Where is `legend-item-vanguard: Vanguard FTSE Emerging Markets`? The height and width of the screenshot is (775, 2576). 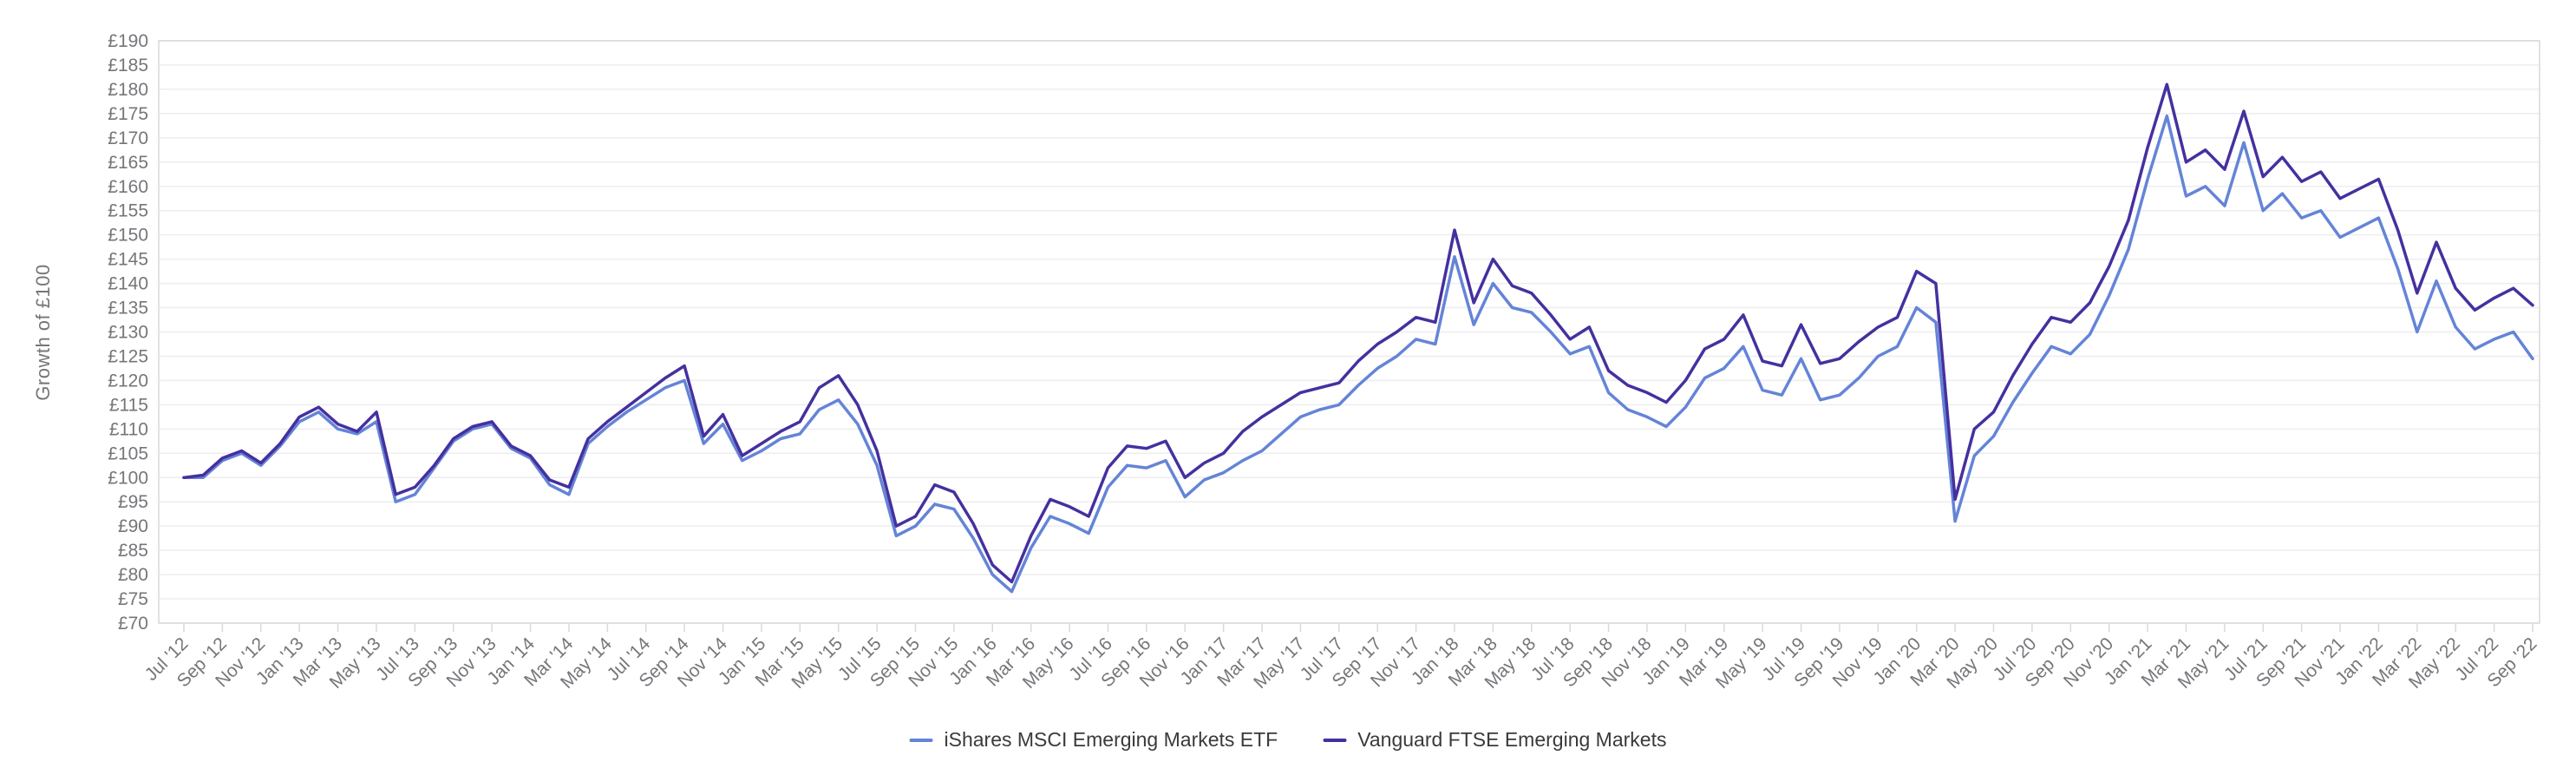 legend-item-vanguard: Vanguard FTSE Emerging Markets is located at coordinates (1494, 740).